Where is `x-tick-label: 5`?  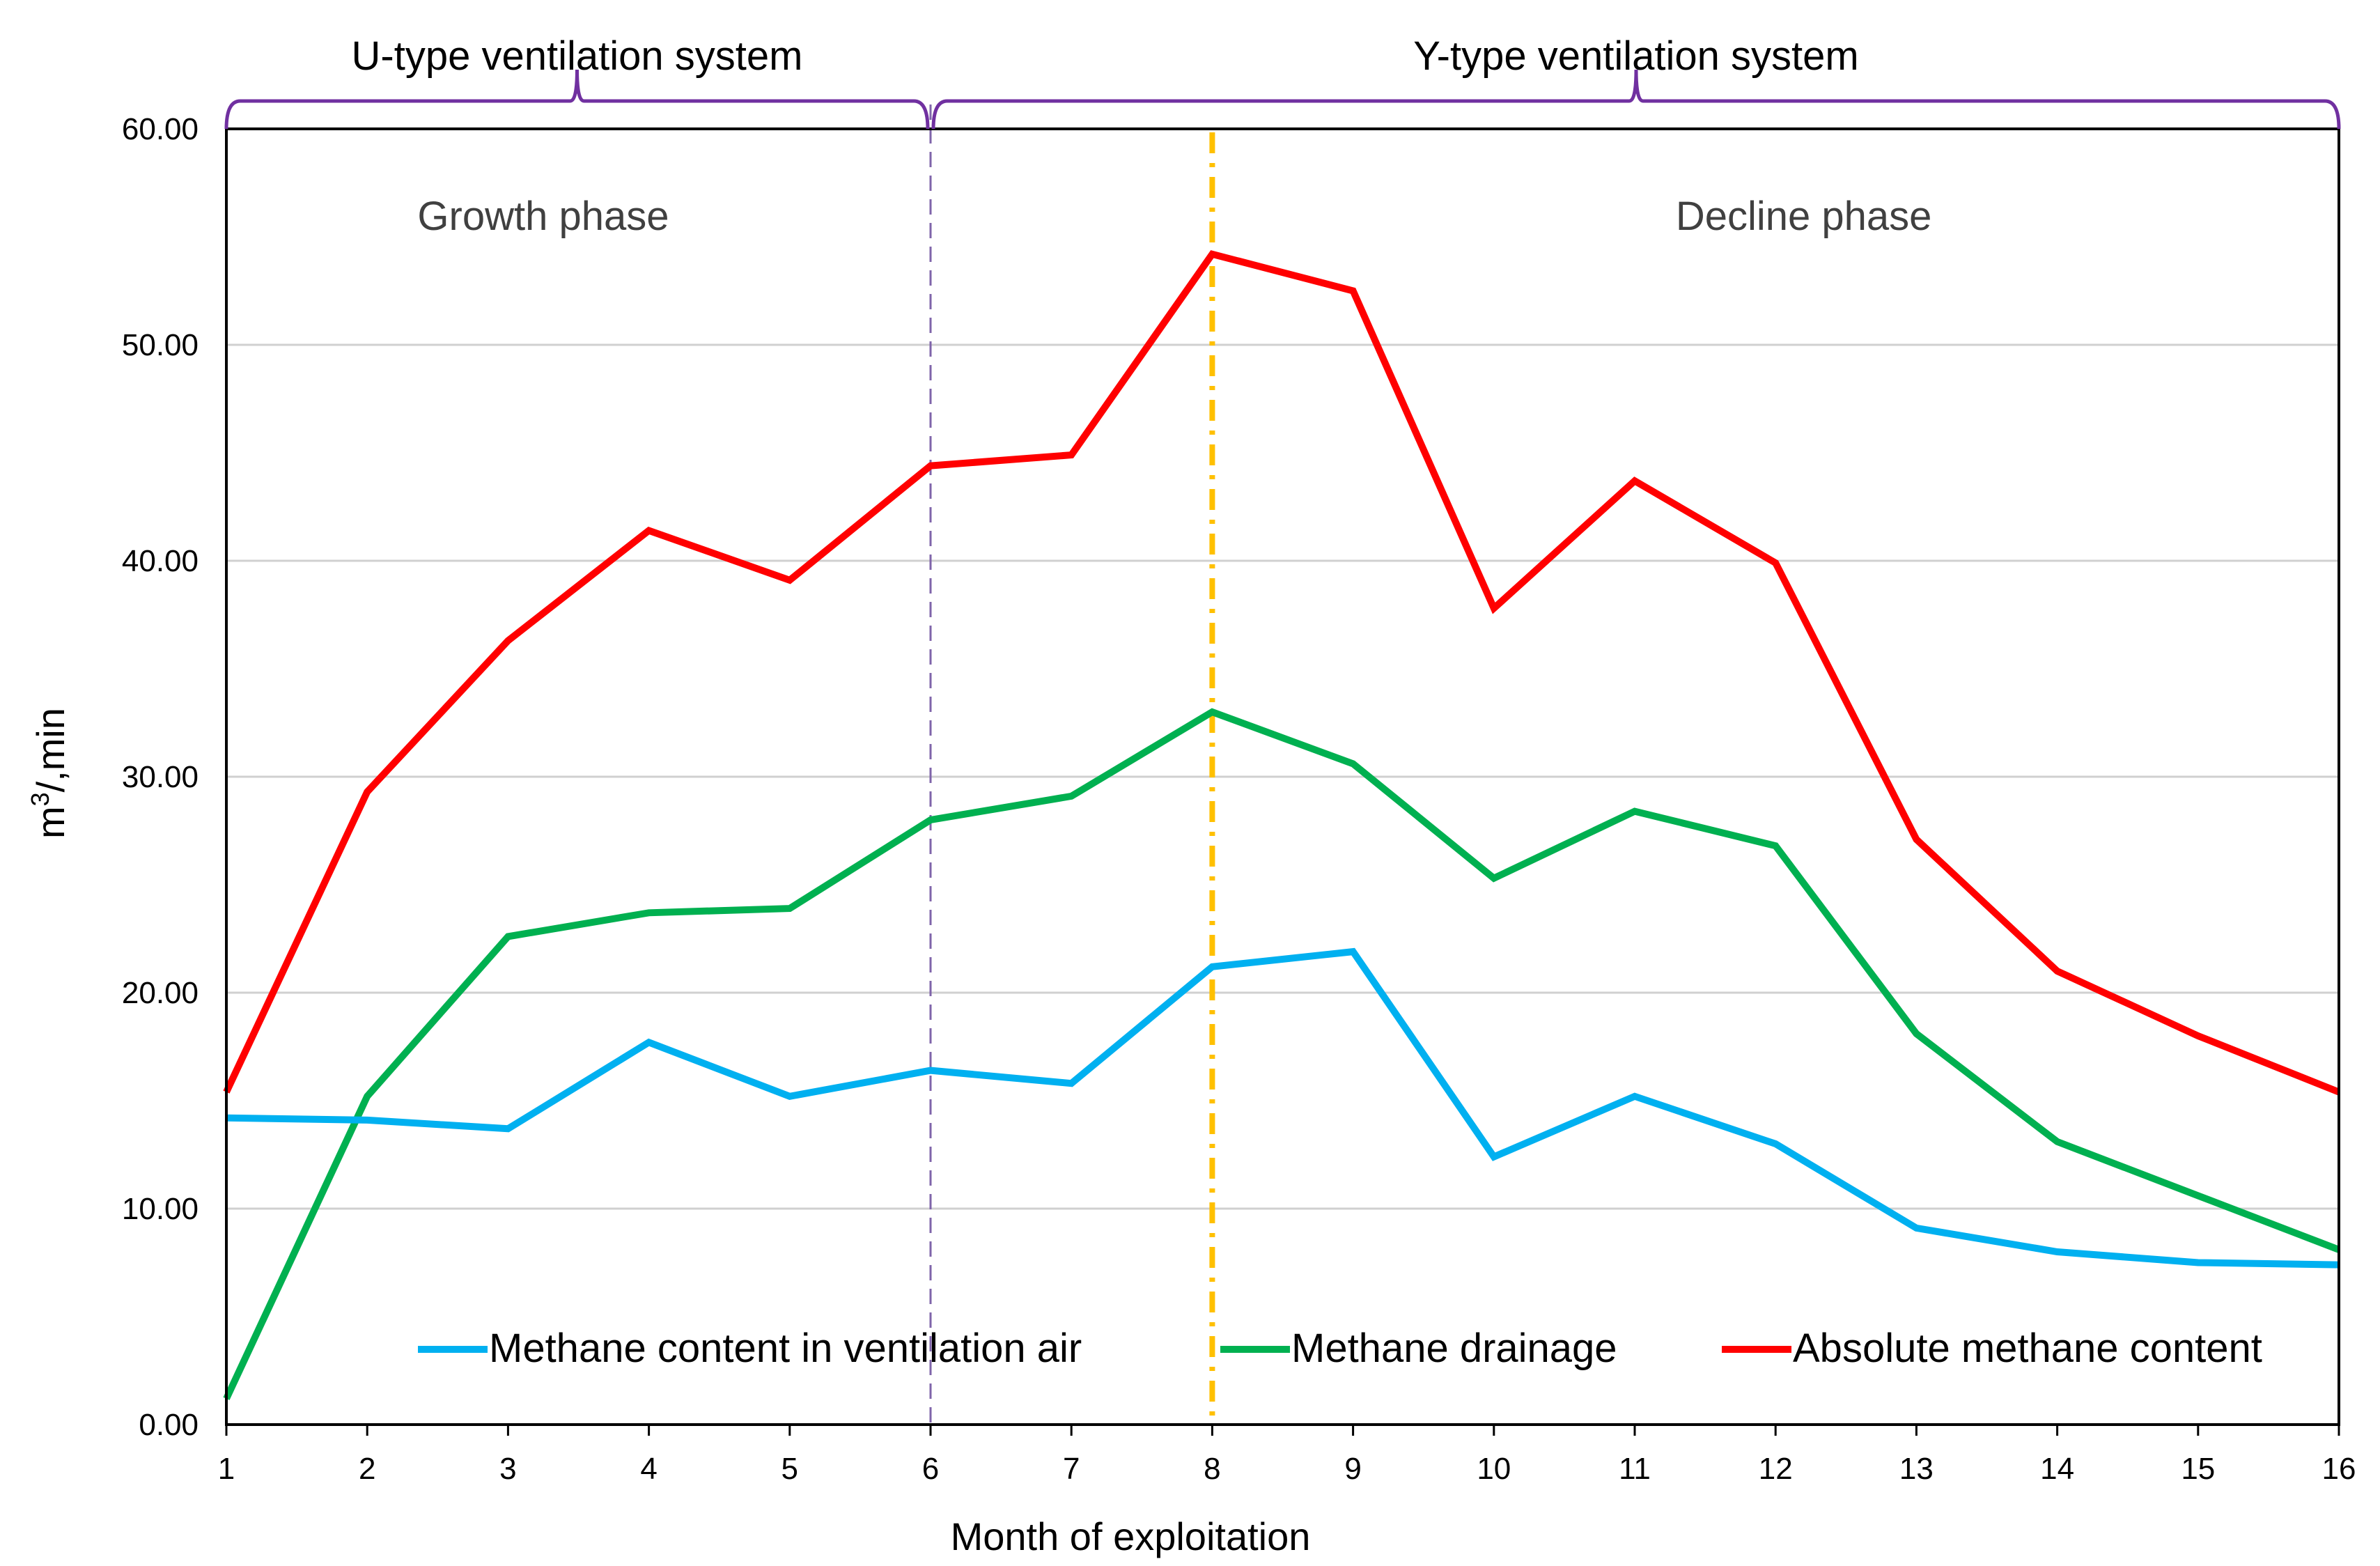
x-tick-label: 5 is located at coordinates (790, 1469).